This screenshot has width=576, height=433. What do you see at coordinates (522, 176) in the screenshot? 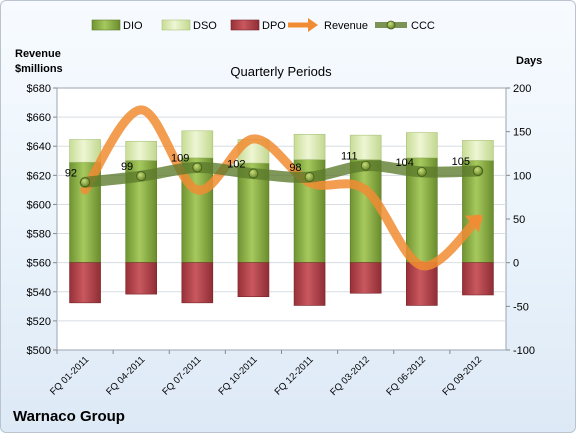
I see `right-tick-label: 100` at bounding box center [522, 176].